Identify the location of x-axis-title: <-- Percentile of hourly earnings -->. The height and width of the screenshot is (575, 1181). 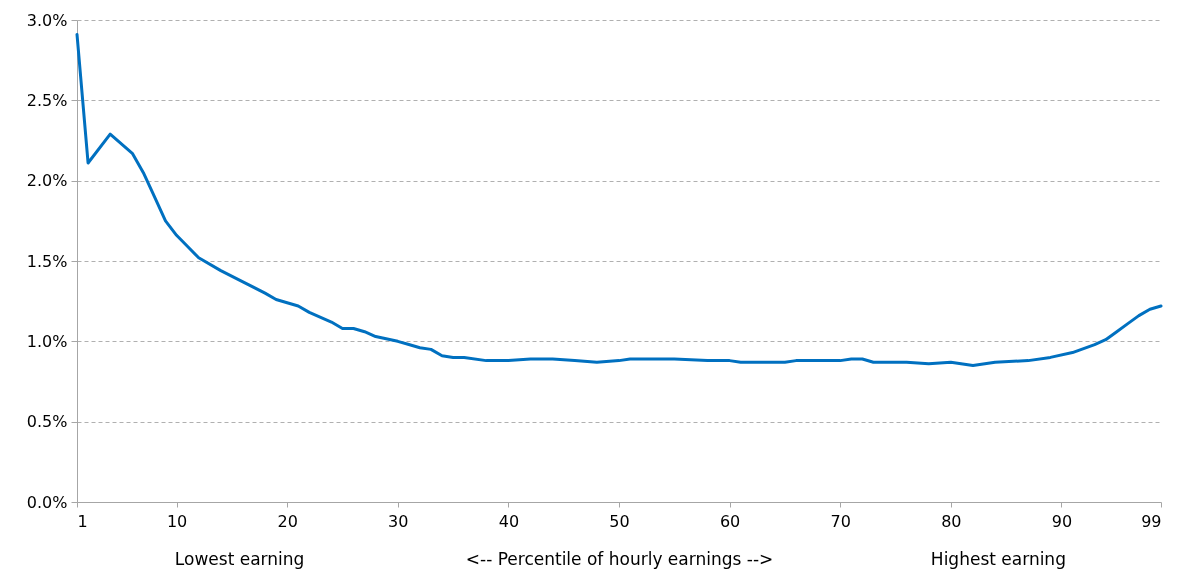
(619, 558).